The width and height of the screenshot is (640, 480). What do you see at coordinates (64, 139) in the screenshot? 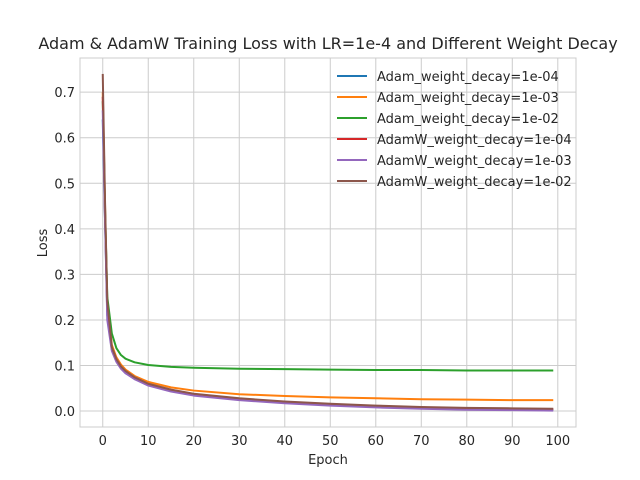
I see `y-tick-label: 0.6` at bounding box center [64, 139].